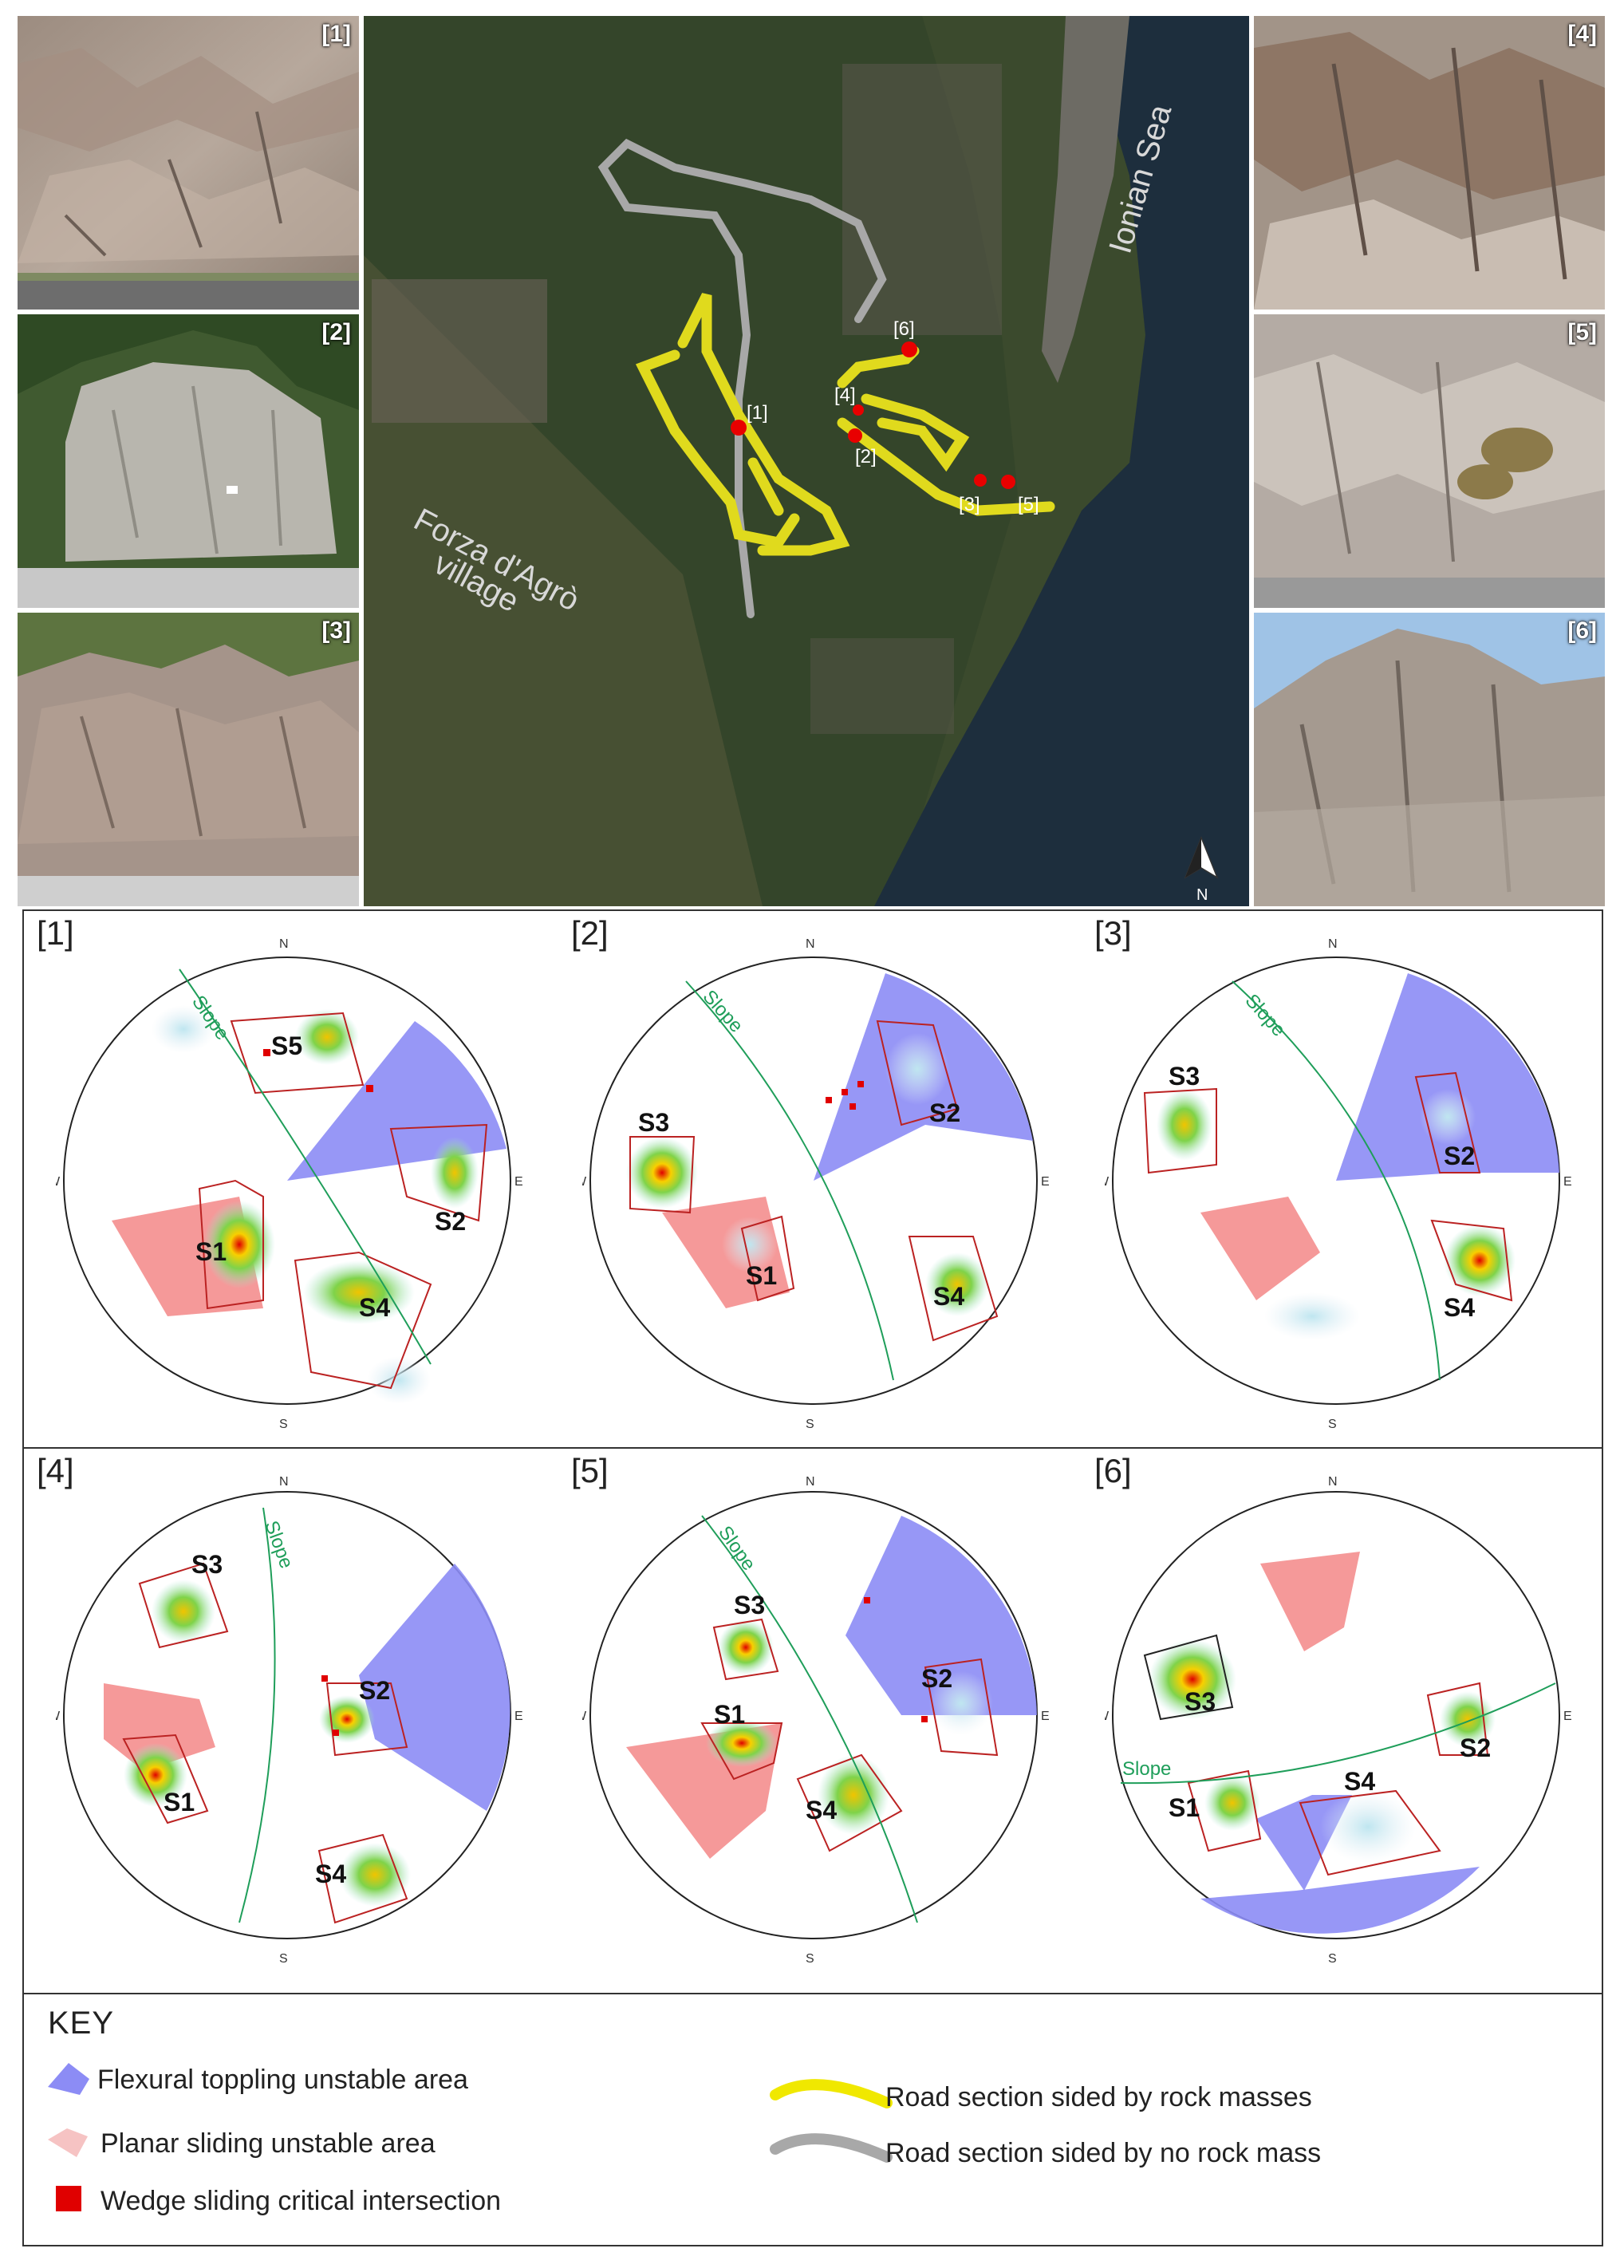  I want to click on stereonet-3: N S E W Slope S2 S3 S4, so click(1339, 1184).